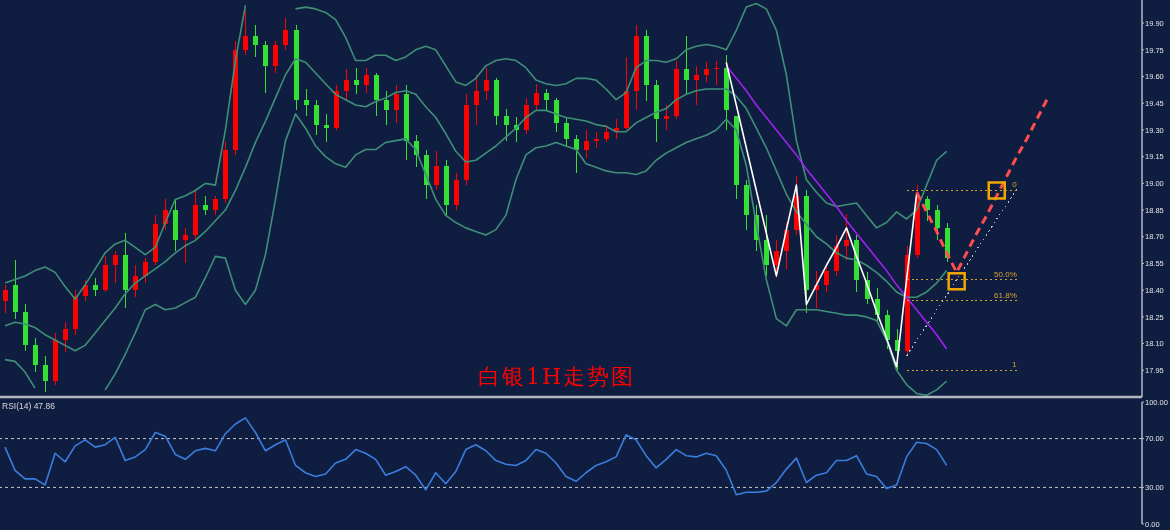 The image size is (1170, 530). Describe the element at coordinates (1005, 295) in the screenshot. I see `series-label: 61.8%` at that location.